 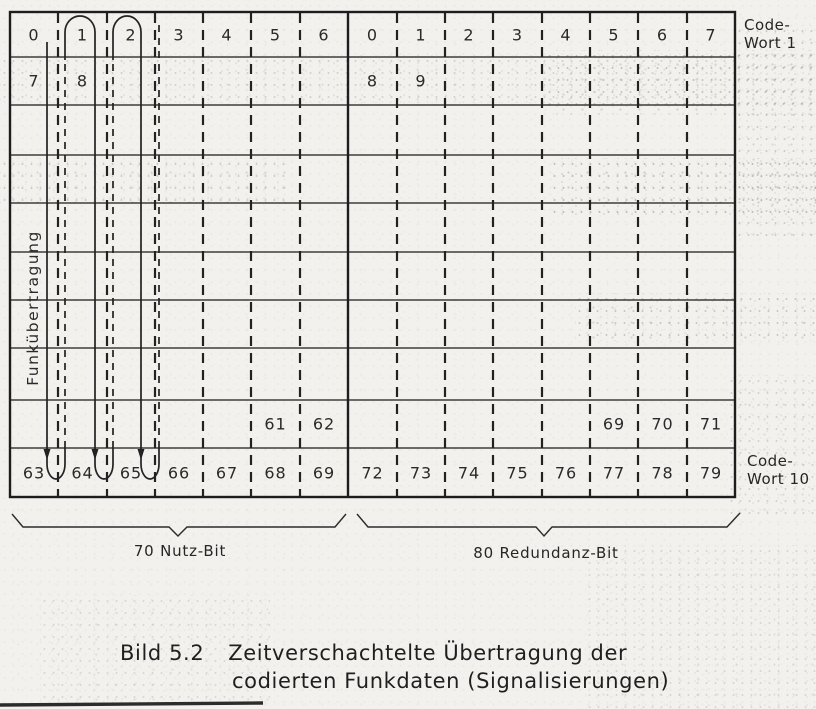 I want to click on nutz-bit-label: 70 Nutz-Bit, so click(x=180, y=551).